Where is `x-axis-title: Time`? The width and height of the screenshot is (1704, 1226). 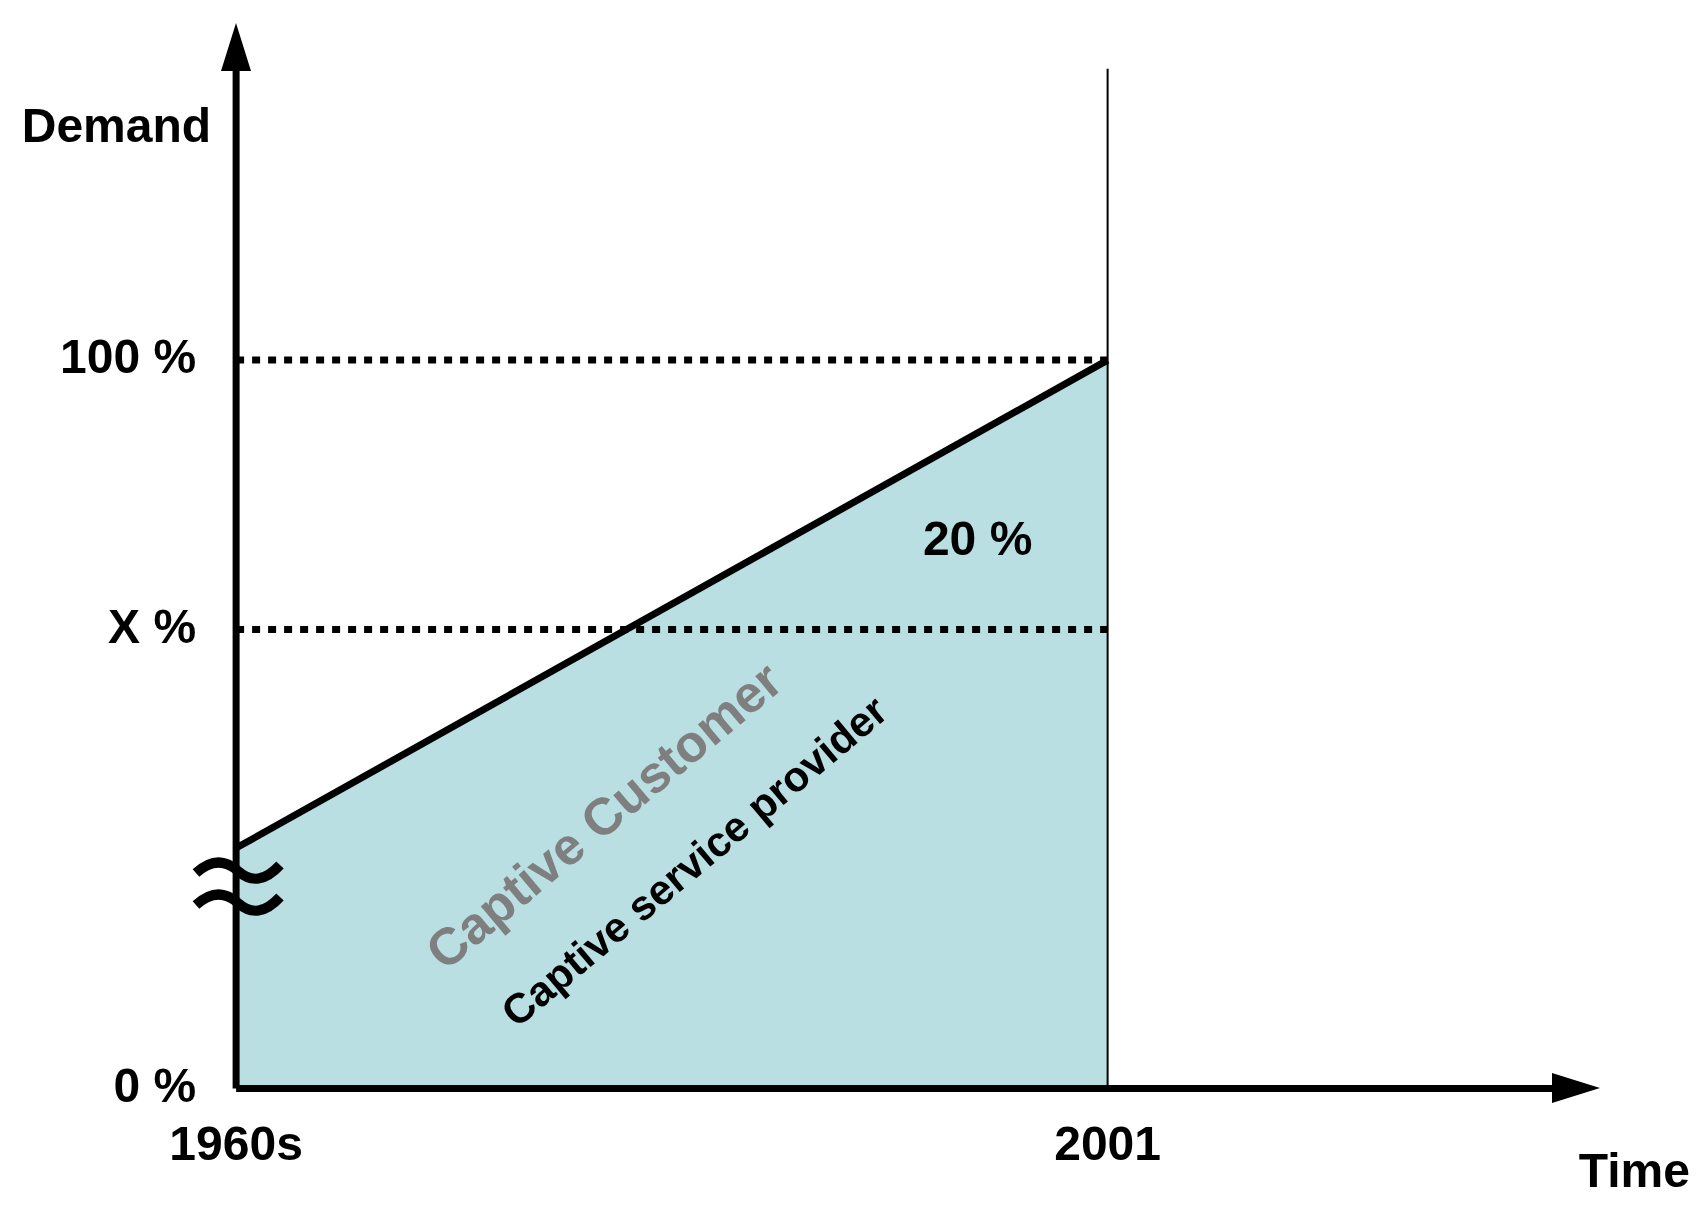
x-axis-title: Time is located at coordinates (1634, 1170).